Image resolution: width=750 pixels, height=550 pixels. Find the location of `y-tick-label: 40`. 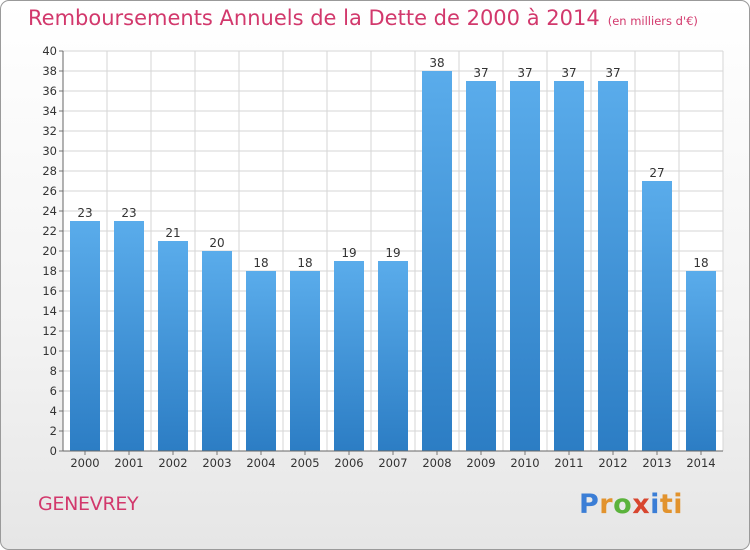

y-tick-label: 40 is located at coordinates (49, 51).